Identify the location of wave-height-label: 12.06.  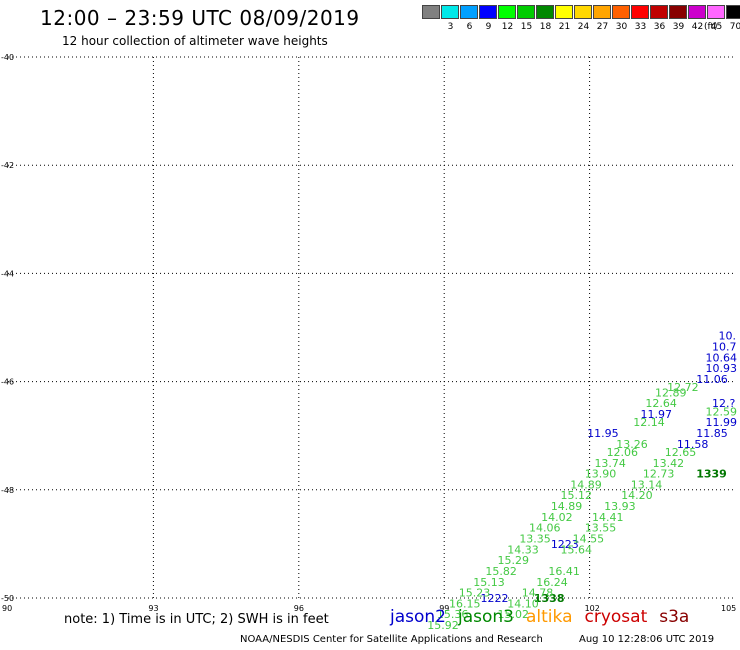
(623, 452).